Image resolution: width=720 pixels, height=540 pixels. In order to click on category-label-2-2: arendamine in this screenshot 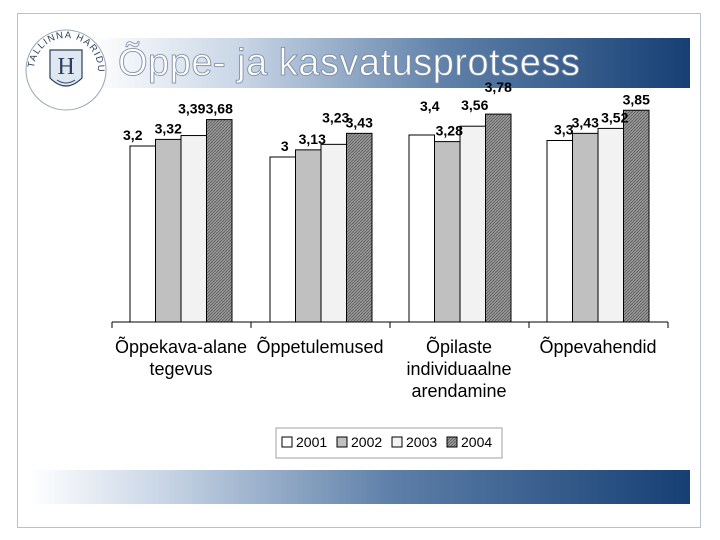, I will do `click(458, 391)`.